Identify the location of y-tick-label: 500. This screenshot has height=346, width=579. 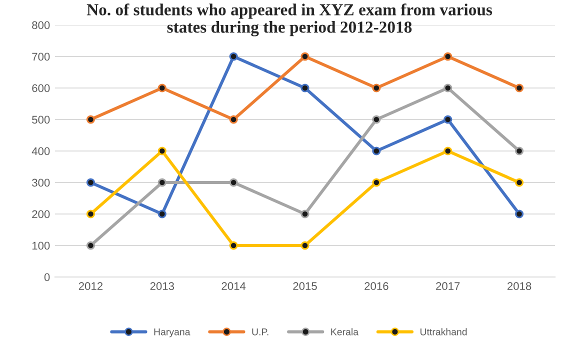
(41, 120).